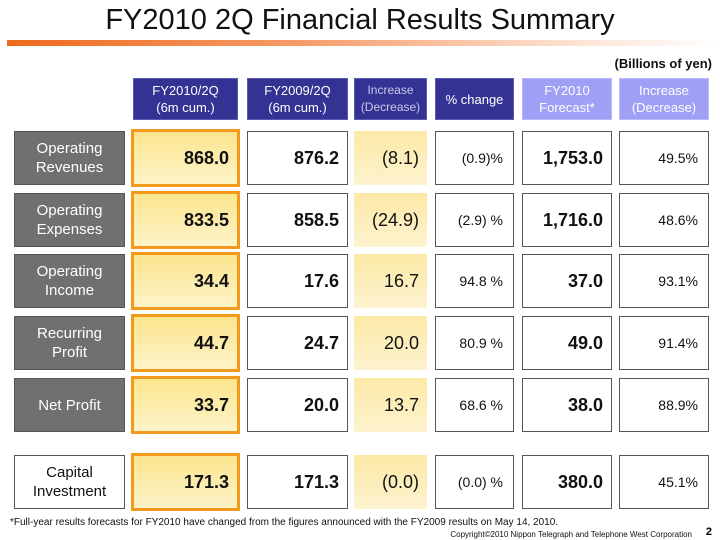 This screenshot has width=720, height=540. Describe the element at coordinates (390, 281) in the screenshot. I see `value-cell-increase: 16.7` at that location.